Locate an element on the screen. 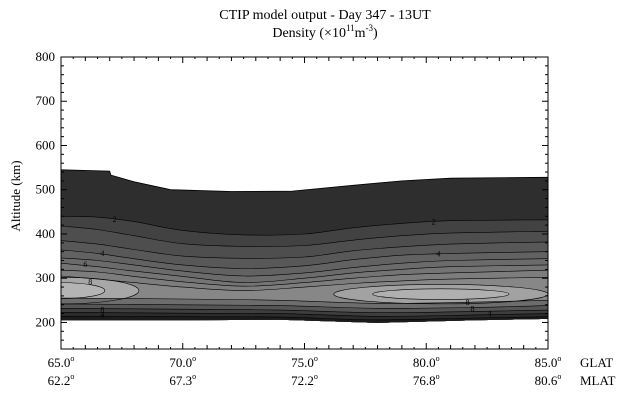  x-axis-name-glat: GLAT is located at coordinates (596, 362).